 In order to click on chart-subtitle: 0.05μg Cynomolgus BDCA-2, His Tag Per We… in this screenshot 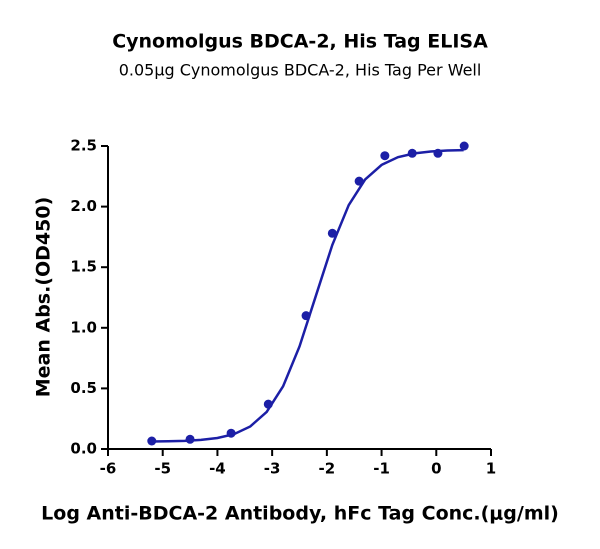, I will do `click(300, 70)`.